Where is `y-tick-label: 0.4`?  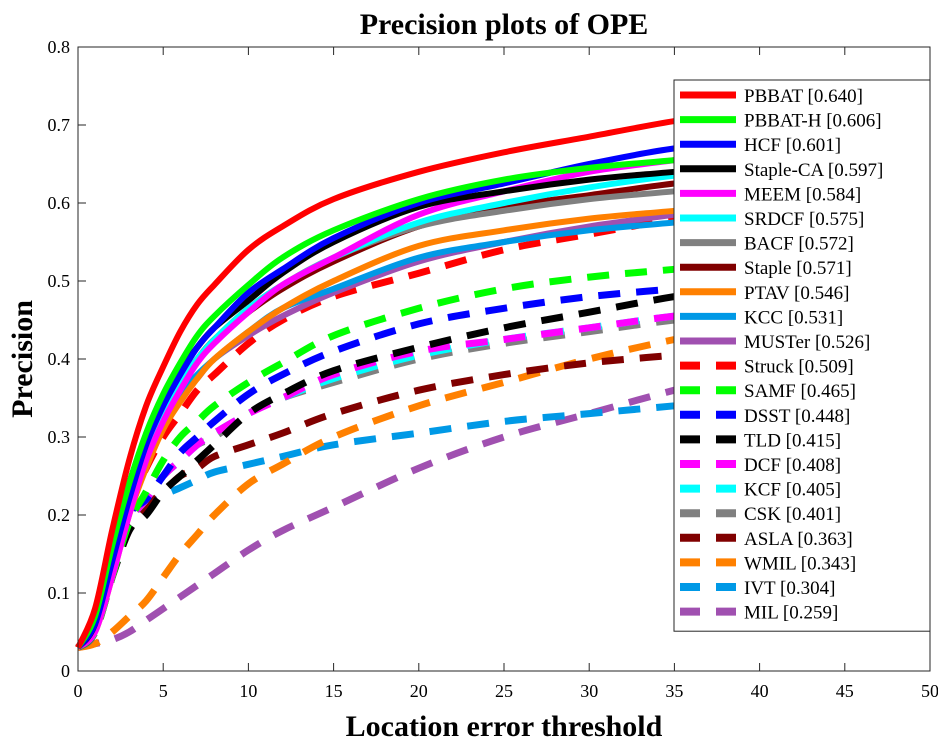
y-tick-label: 0.4 is located at coordinates (59, 359).